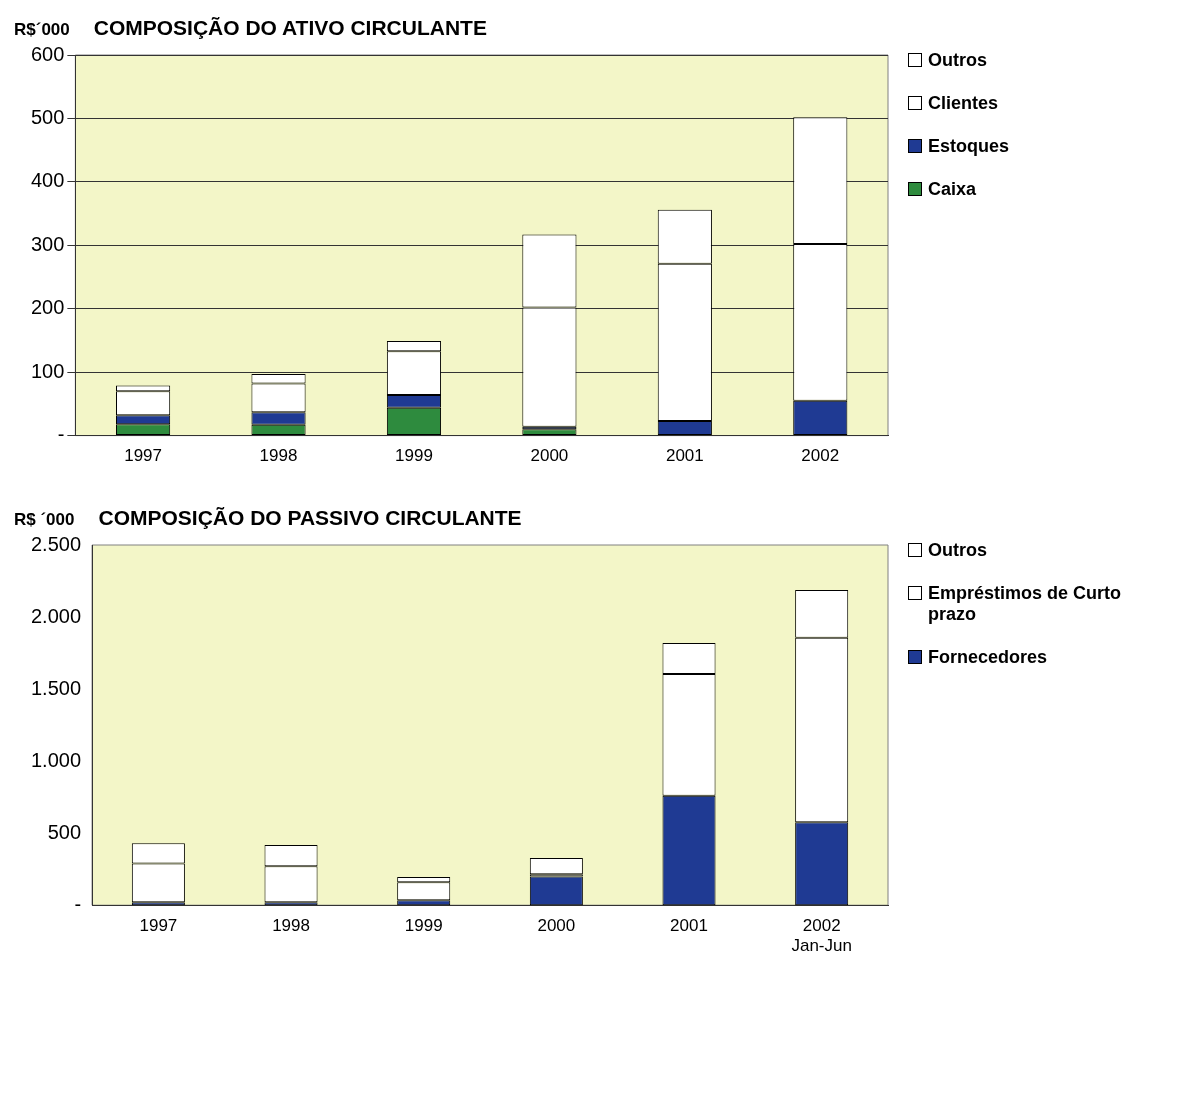 Image resolution: width=1187 pixels, height=1114 pixels. I want to click on legend-label: Estoques, so click(969, 146).